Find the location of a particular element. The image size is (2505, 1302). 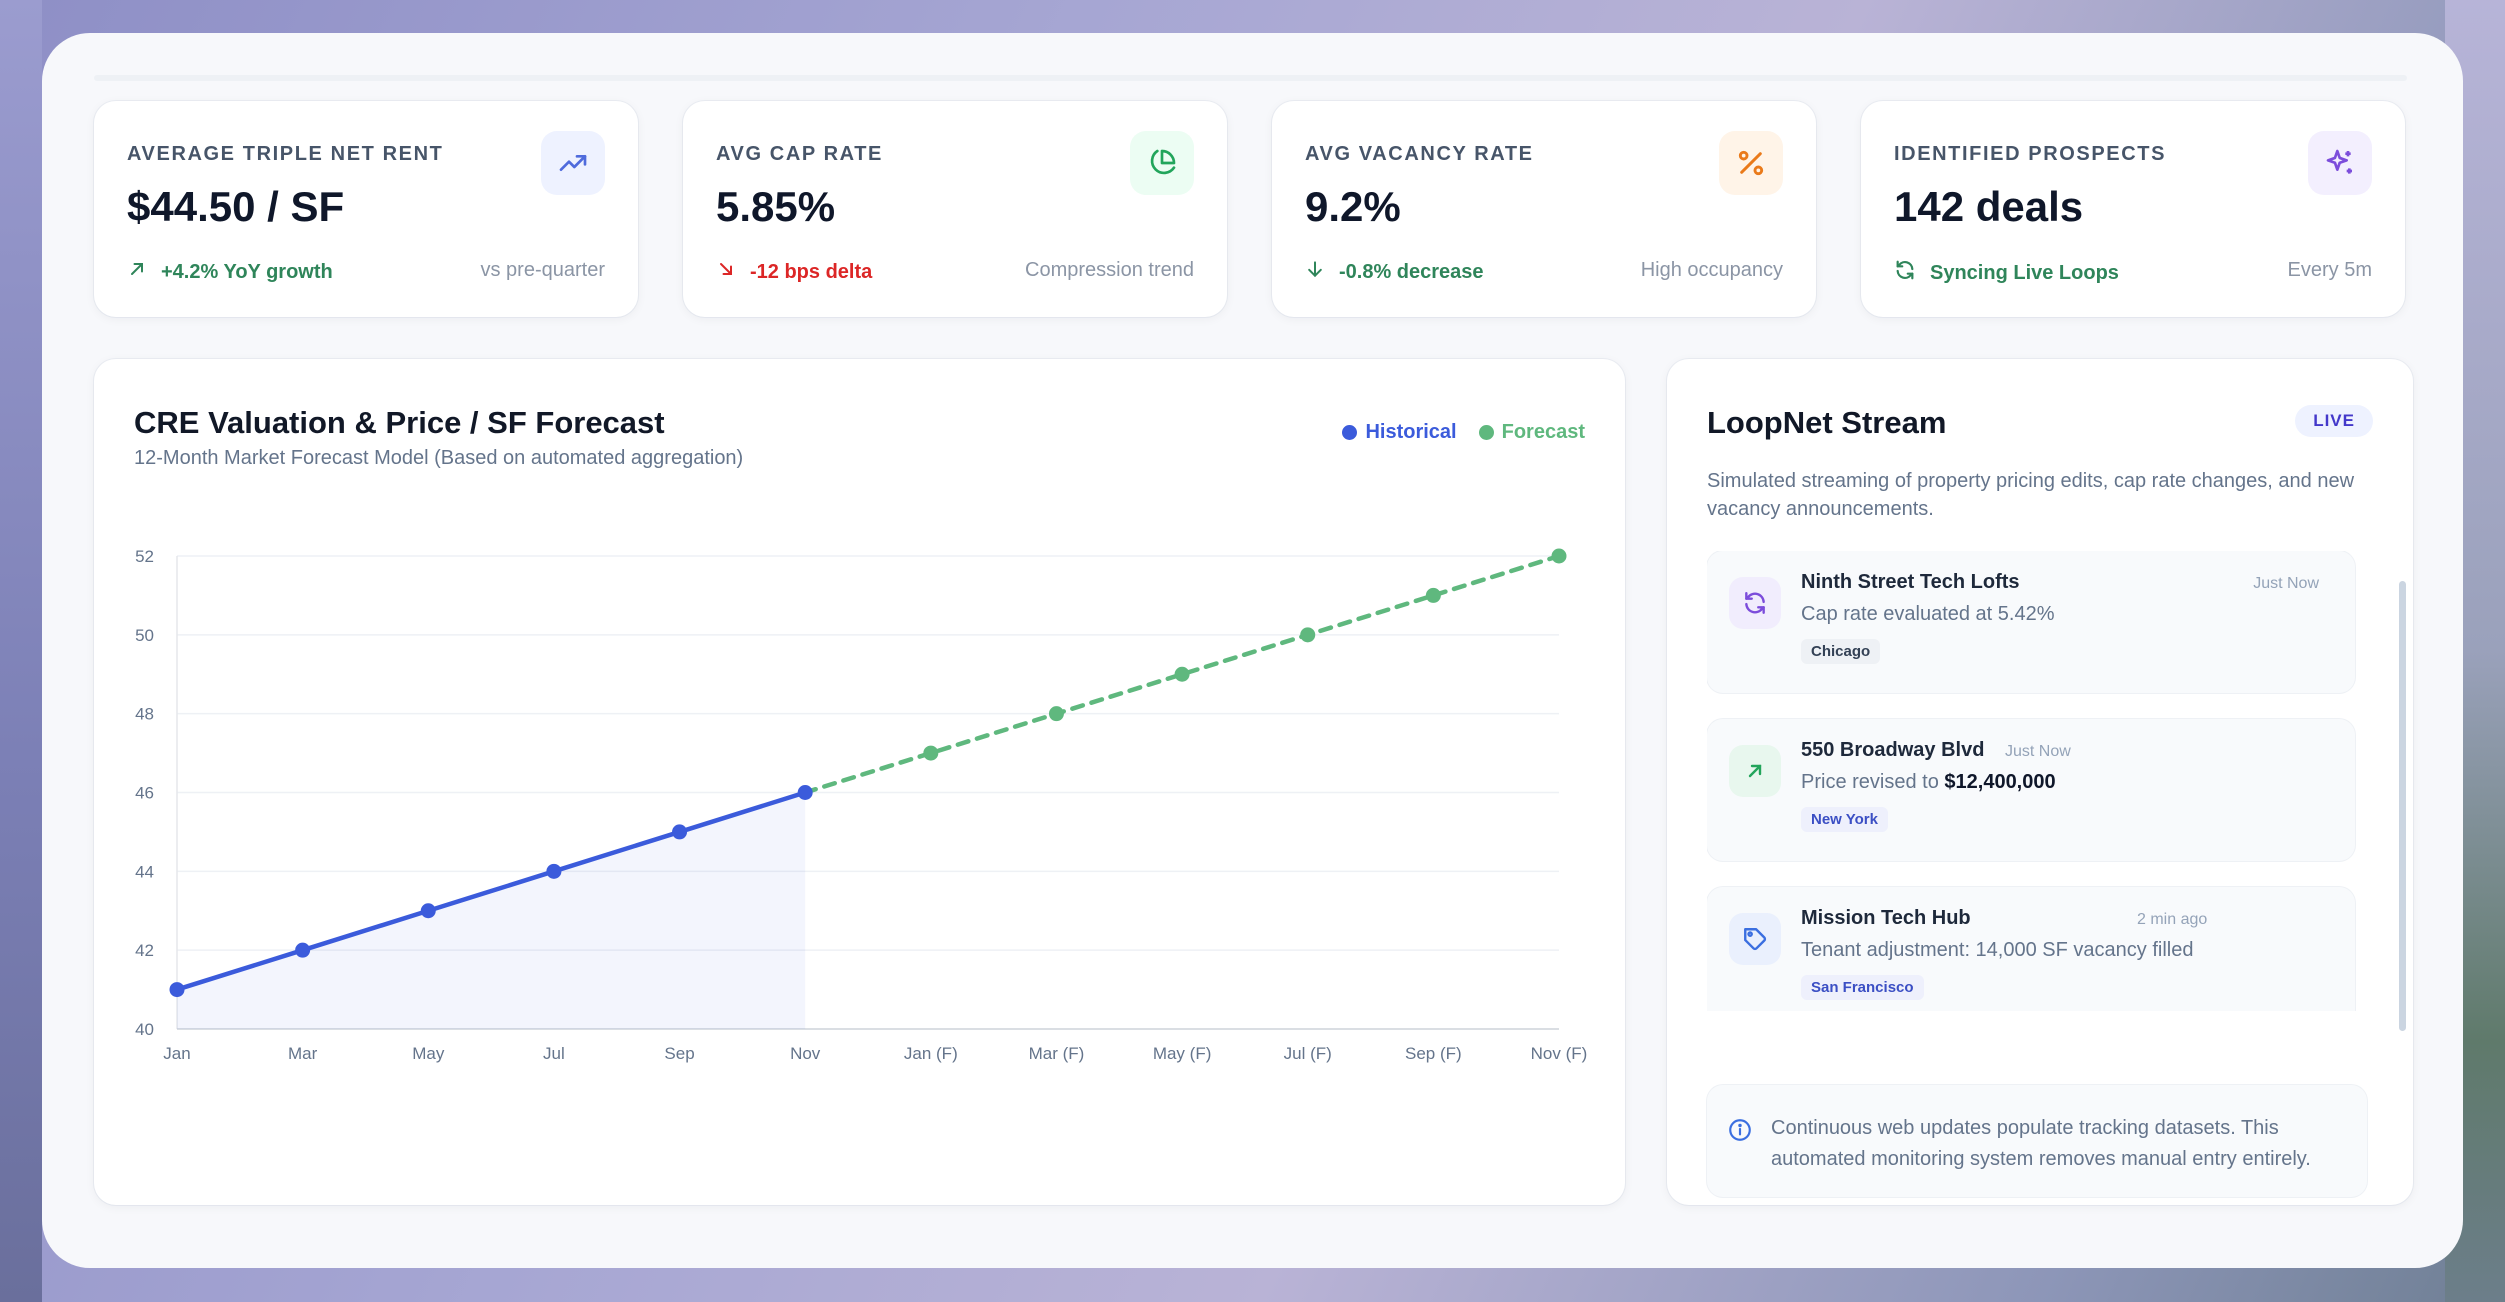

kpi-label: AVG CAP RATE is located at coordinates (799, 154).